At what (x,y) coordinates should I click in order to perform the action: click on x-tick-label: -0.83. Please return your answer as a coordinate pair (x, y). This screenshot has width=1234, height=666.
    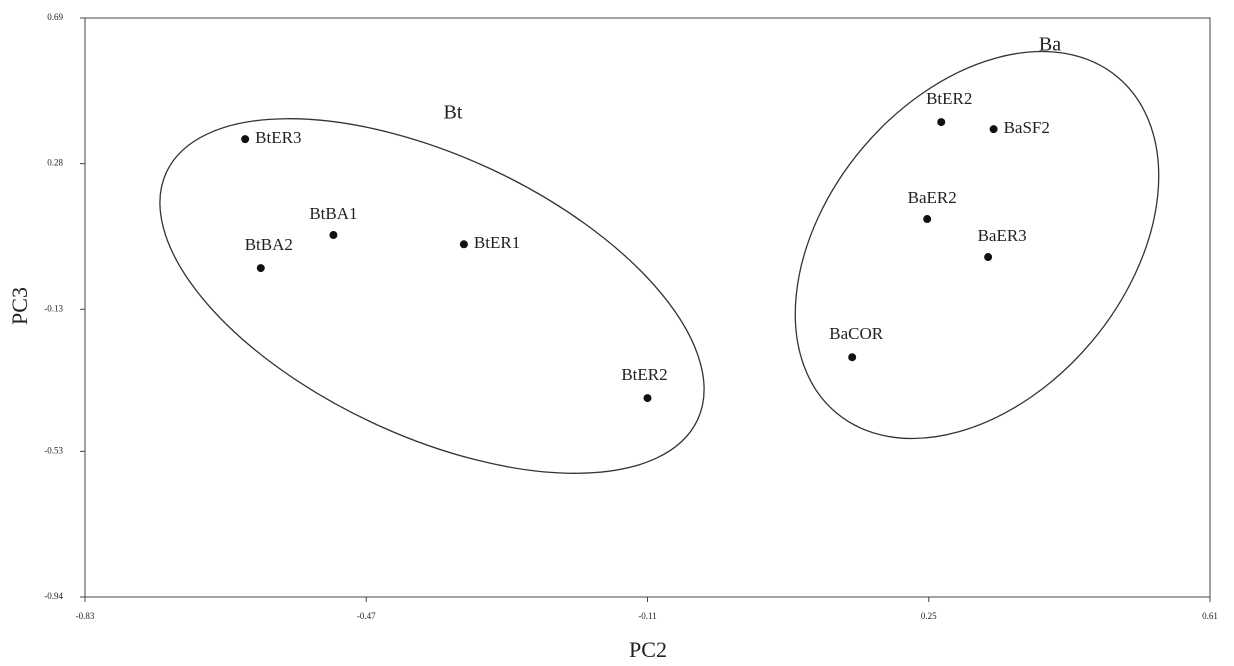
    Looking at the image, I should click on (85, 616).